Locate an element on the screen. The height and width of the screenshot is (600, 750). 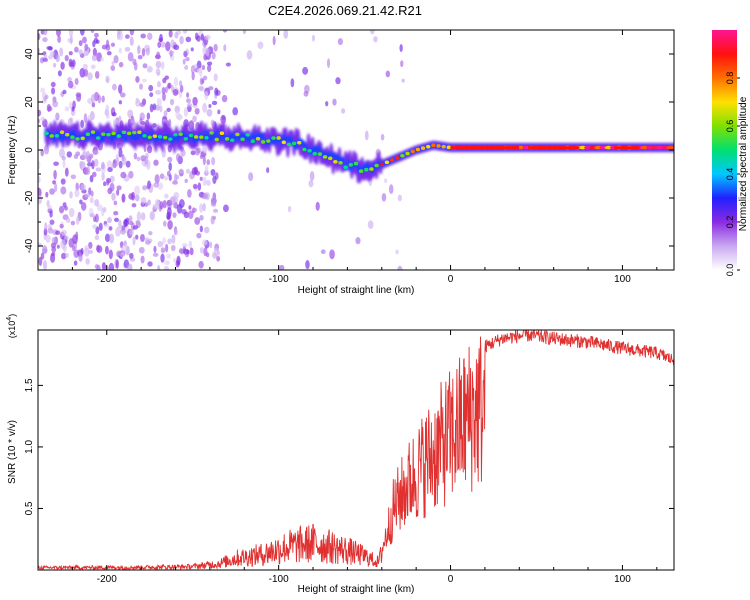
ridge-peak-streak is located at coordinates (485, 148).